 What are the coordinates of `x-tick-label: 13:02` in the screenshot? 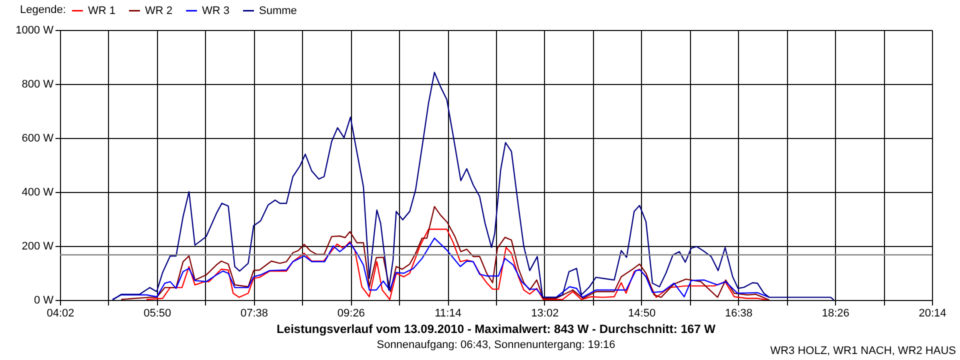 It's located at (545, 314).